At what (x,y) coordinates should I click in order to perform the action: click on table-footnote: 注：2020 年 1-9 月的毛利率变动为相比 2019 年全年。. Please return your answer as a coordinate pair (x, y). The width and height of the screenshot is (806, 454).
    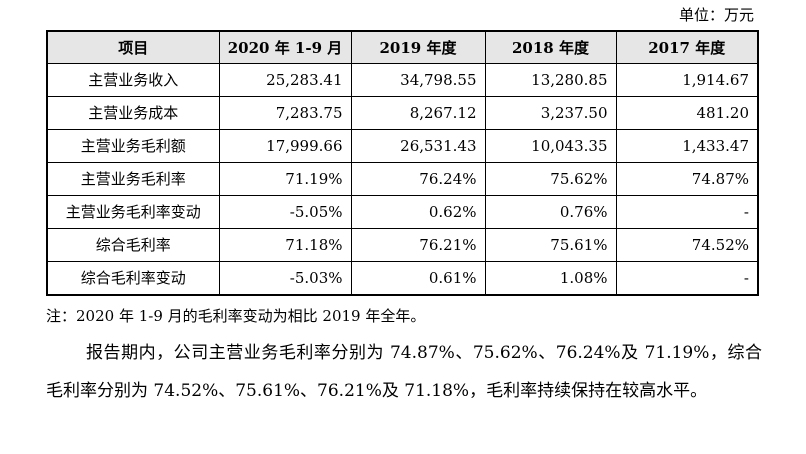
    Looking at the image, I should click on (236, 316).